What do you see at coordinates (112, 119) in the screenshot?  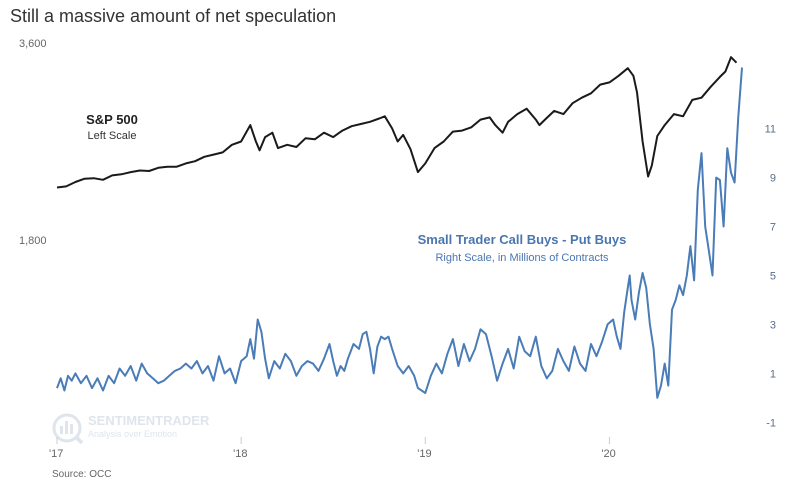 I see `annotation-sp500-title: S&P 500` at bounding box center [112, 119].